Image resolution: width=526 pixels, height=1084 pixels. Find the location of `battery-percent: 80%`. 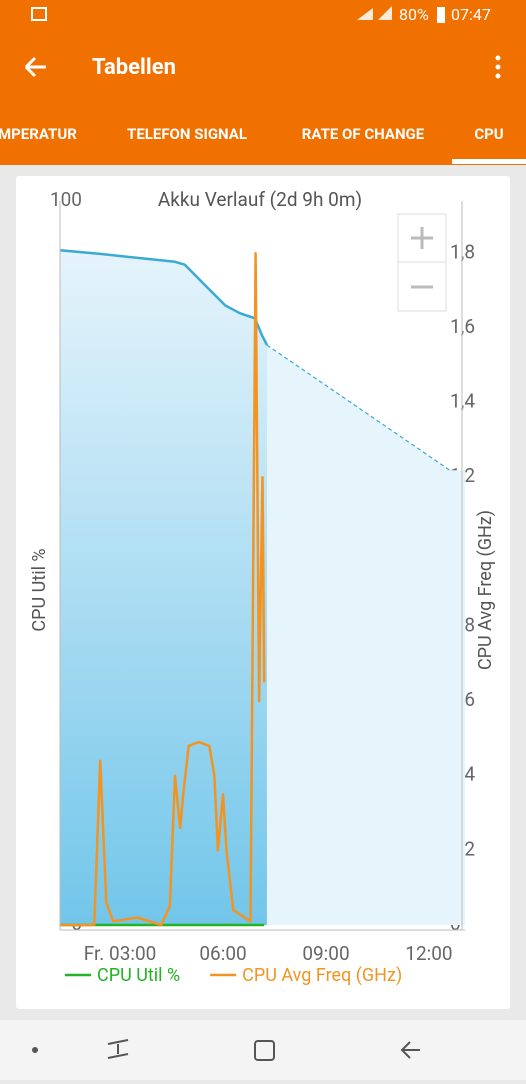

battery-percent: 80% is located at coordinates (414, 14).